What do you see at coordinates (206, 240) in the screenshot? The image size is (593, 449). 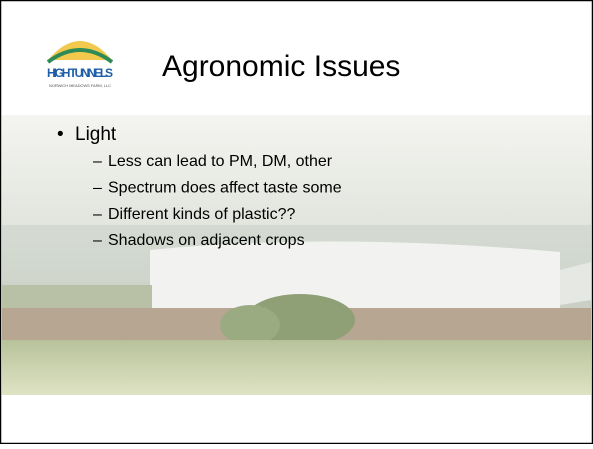 I see `sub-bullet-text: Shadows on adjacent crops` at bounding box center [206, 240].